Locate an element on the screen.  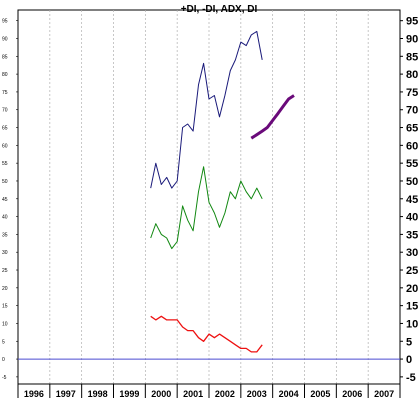
y-tick-label-left: 60 is located at coordinates (5, 146).